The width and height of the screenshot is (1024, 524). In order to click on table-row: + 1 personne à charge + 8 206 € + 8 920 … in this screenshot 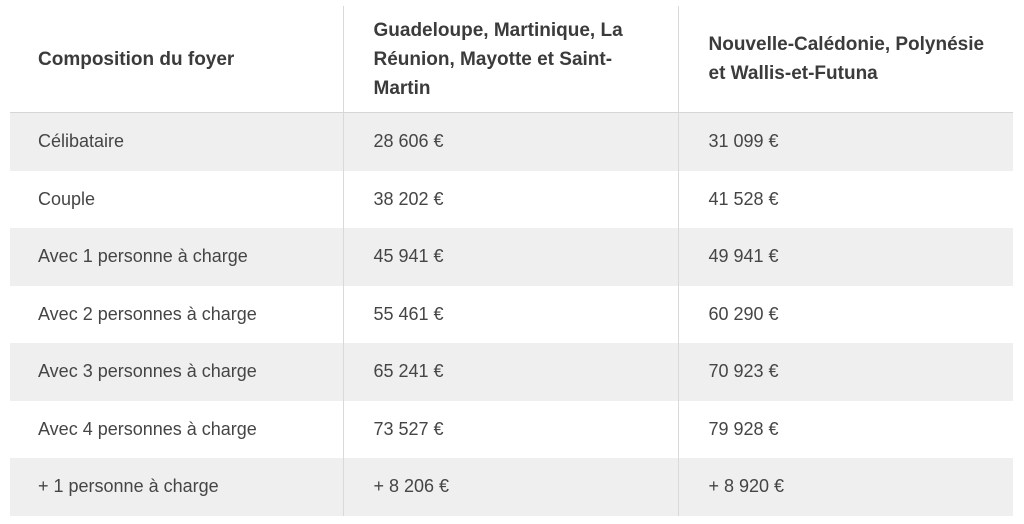, I will do `click(511, 487)`.